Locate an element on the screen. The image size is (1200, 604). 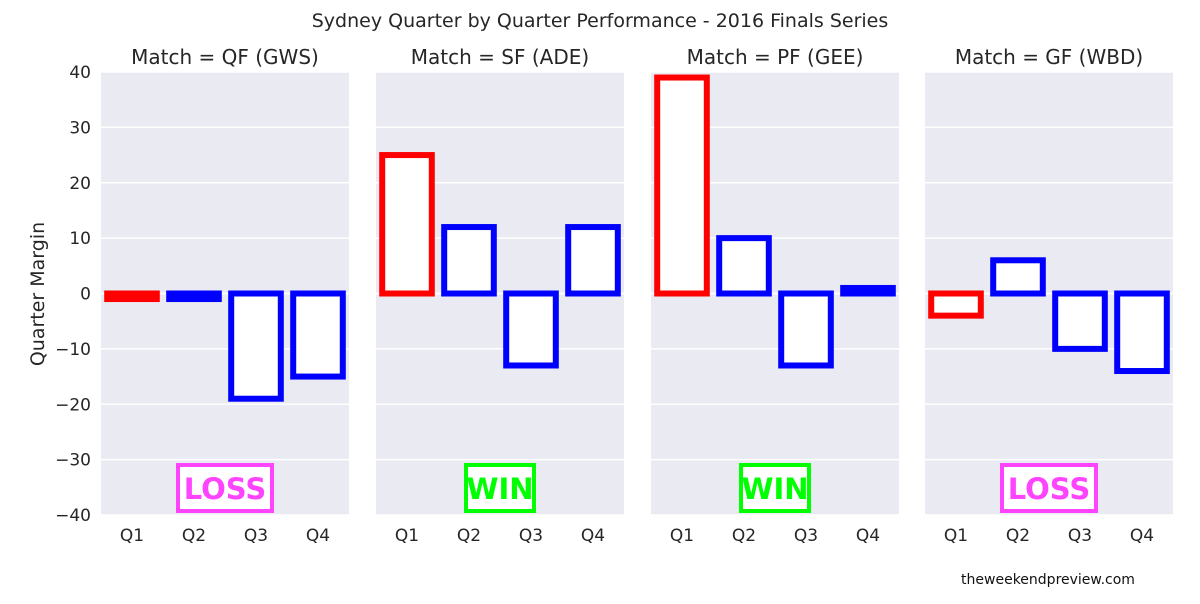
y-tick-label: 30 is located at coordinates (80, 128).